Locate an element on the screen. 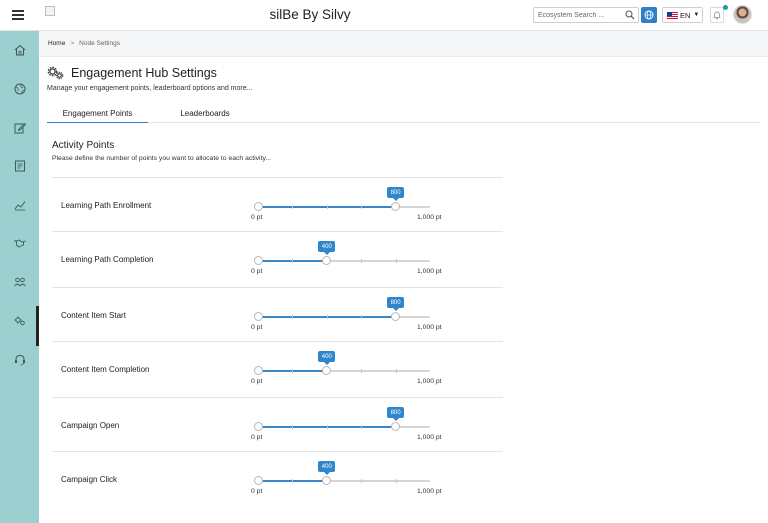 This screenshot has height=523, width=768. top-bar: silBe By Silvy EN ▼ is located at coordinates (384, 15).